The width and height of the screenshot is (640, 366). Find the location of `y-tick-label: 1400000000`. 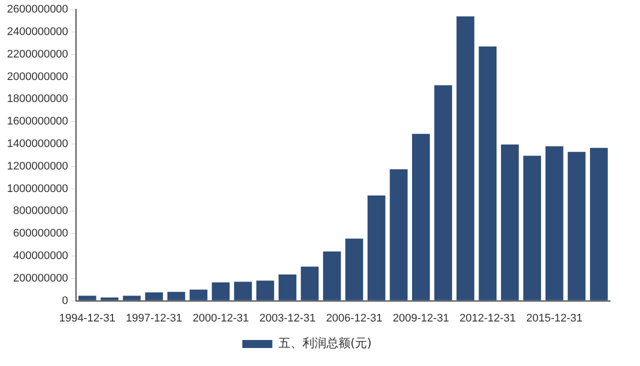

y-tick-label: 1400000000 is located at coordinates (37, 144).